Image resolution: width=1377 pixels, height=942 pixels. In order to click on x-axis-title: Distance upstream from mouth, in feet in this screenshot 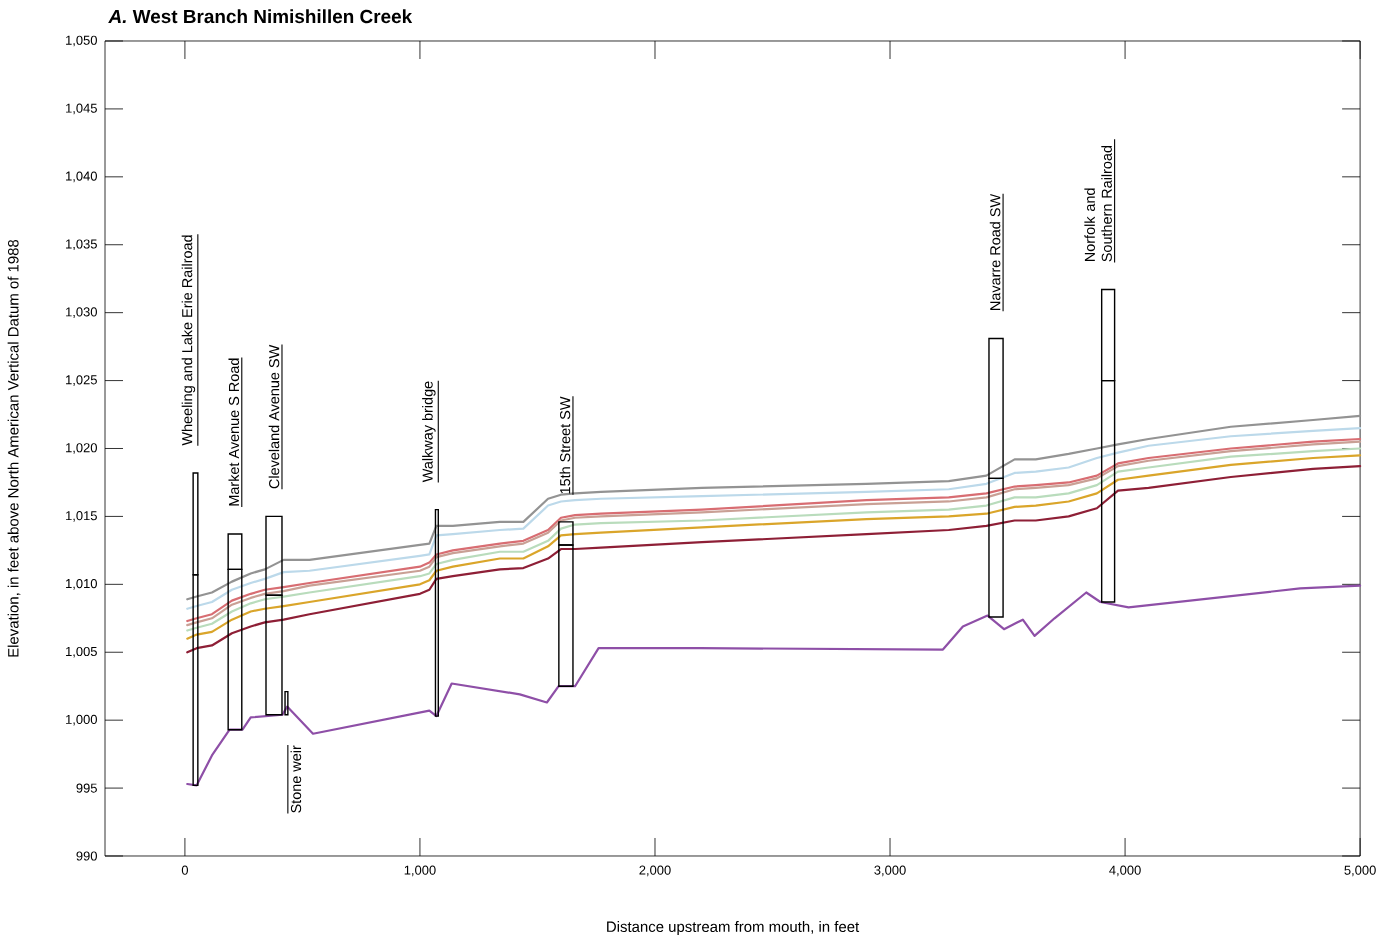, I will do `click(733, 928)`.